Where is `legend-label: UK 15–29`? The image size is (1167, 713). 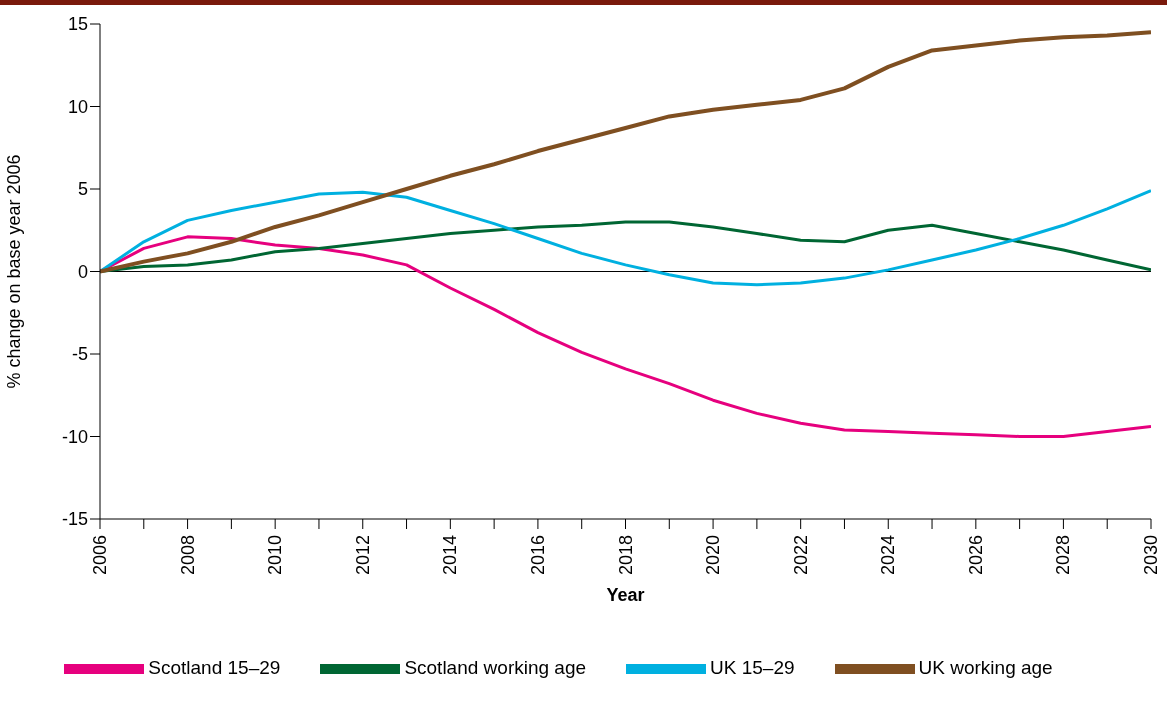
legend-label: UK 15–29 is located at coordinates (752, 668).